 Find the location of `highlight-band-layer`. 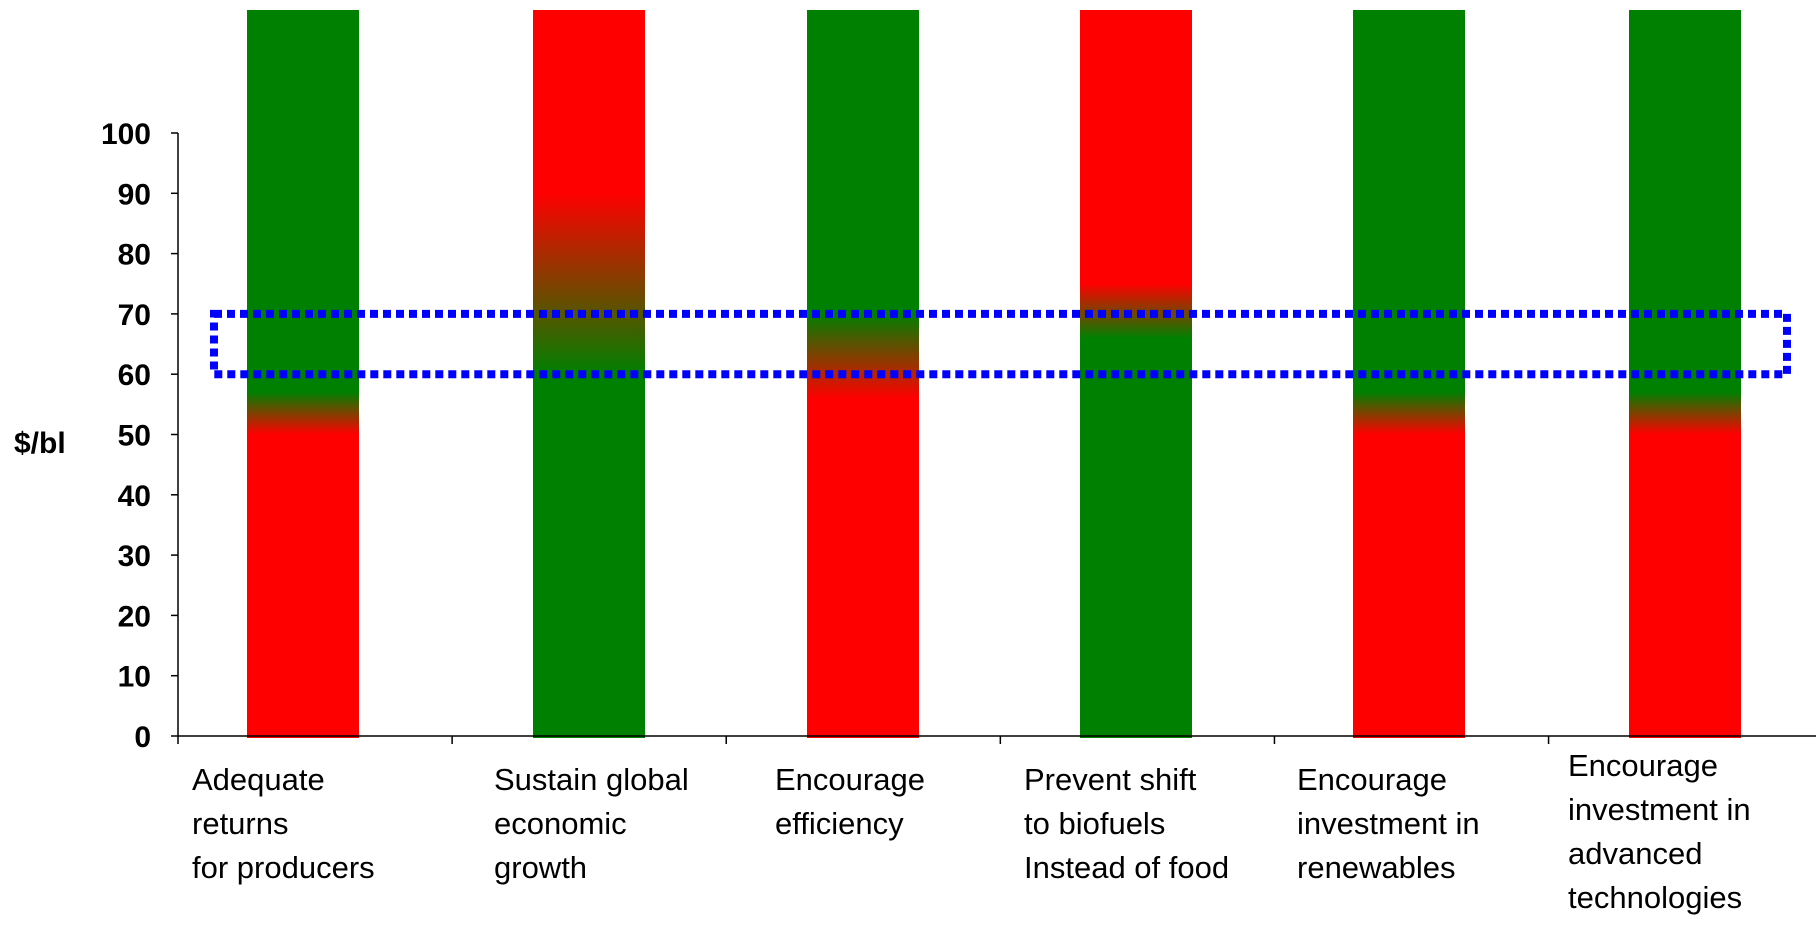

highlight-band-layer is located at coordinates (1000, 344).